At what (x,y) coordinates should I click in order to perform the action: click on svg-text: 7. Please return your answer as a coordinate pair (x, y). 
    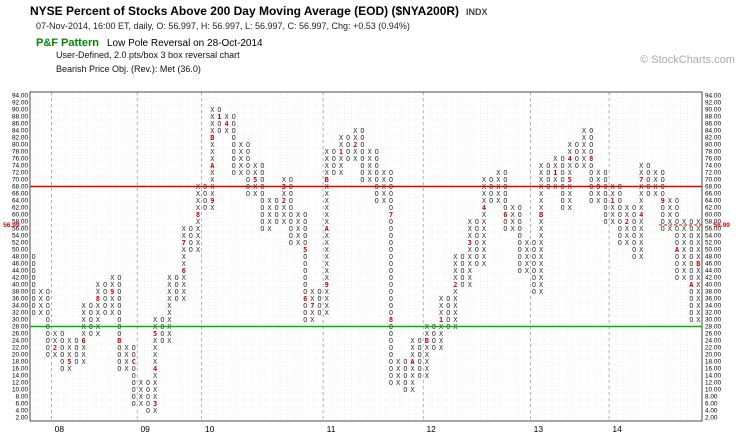
    Looking at the image, I should click on (312, 306).